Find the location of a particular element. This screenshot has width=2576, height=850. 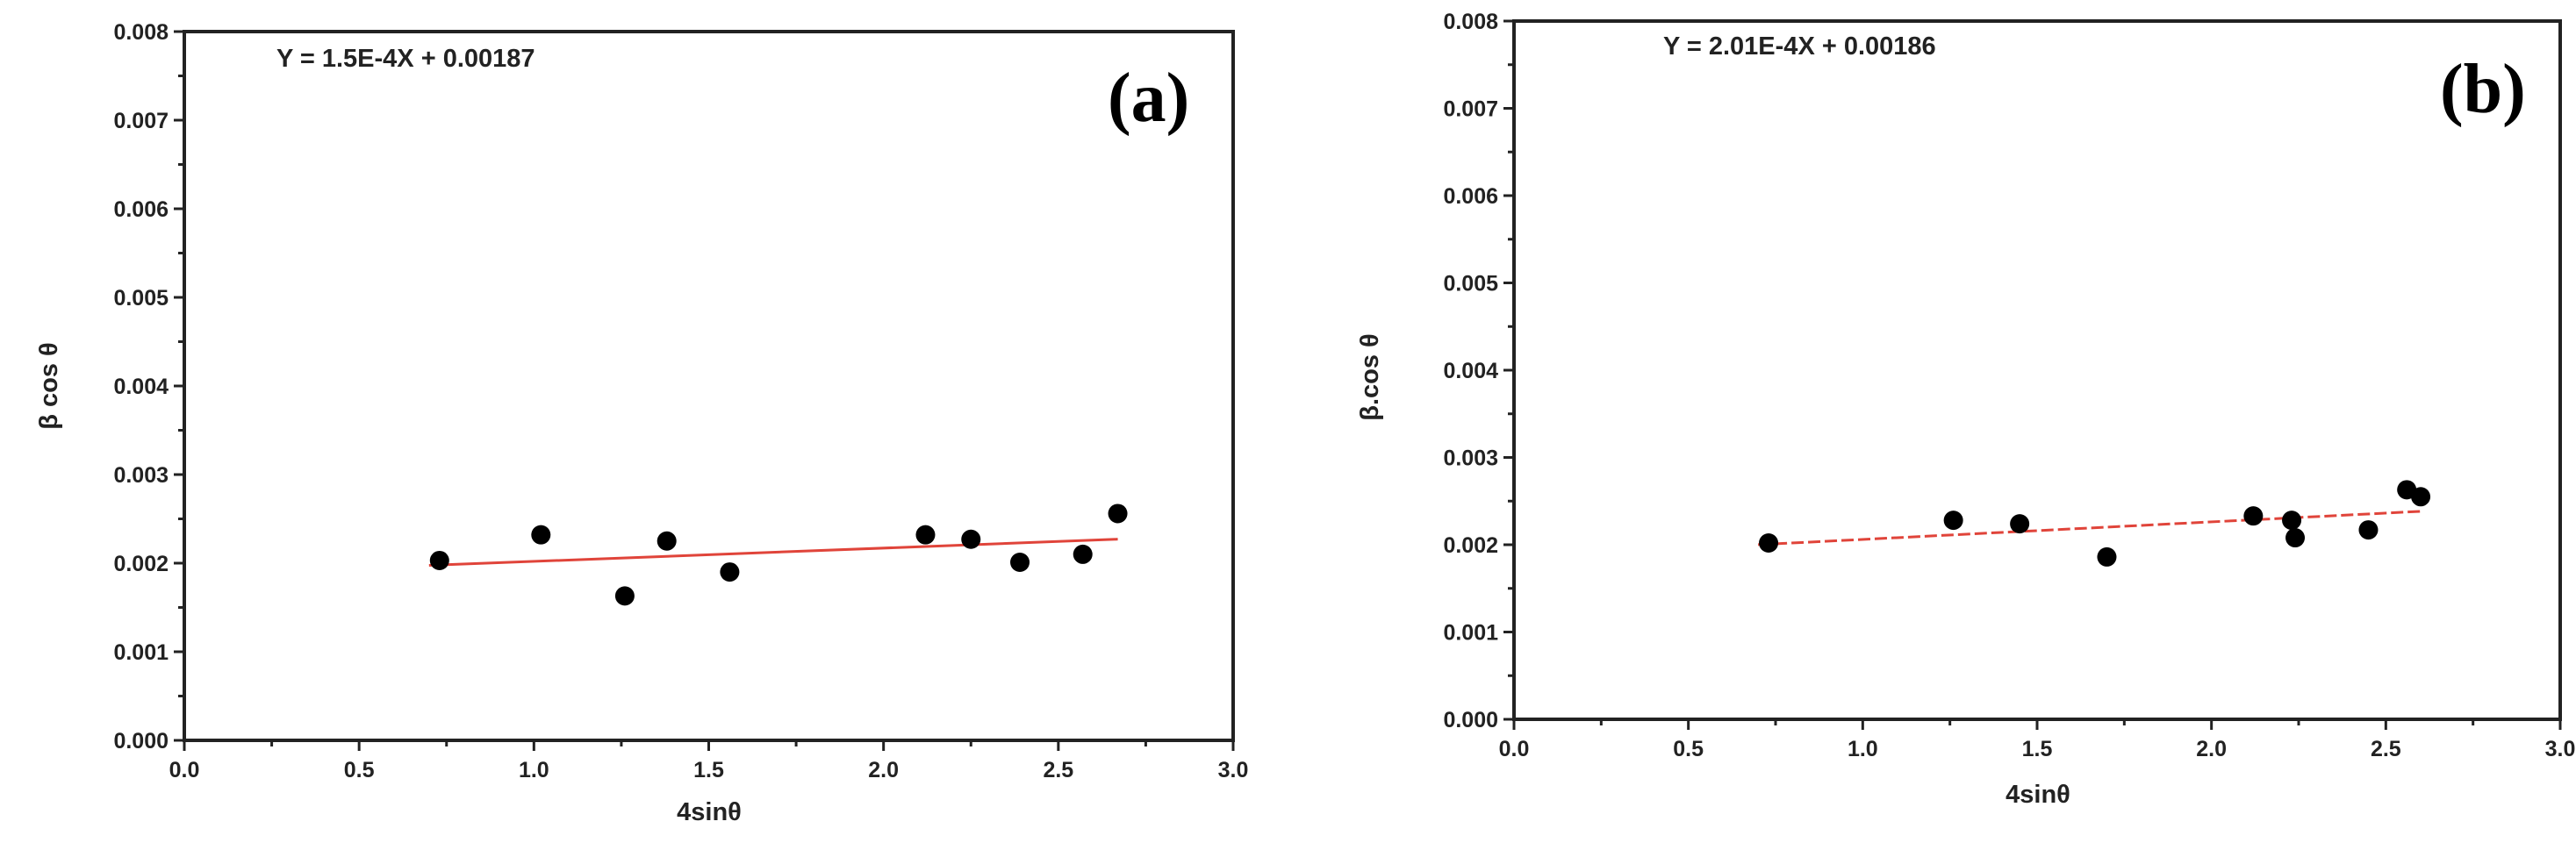

y-tick-label-b: 0.000 is located at coordinates (1471, 720).